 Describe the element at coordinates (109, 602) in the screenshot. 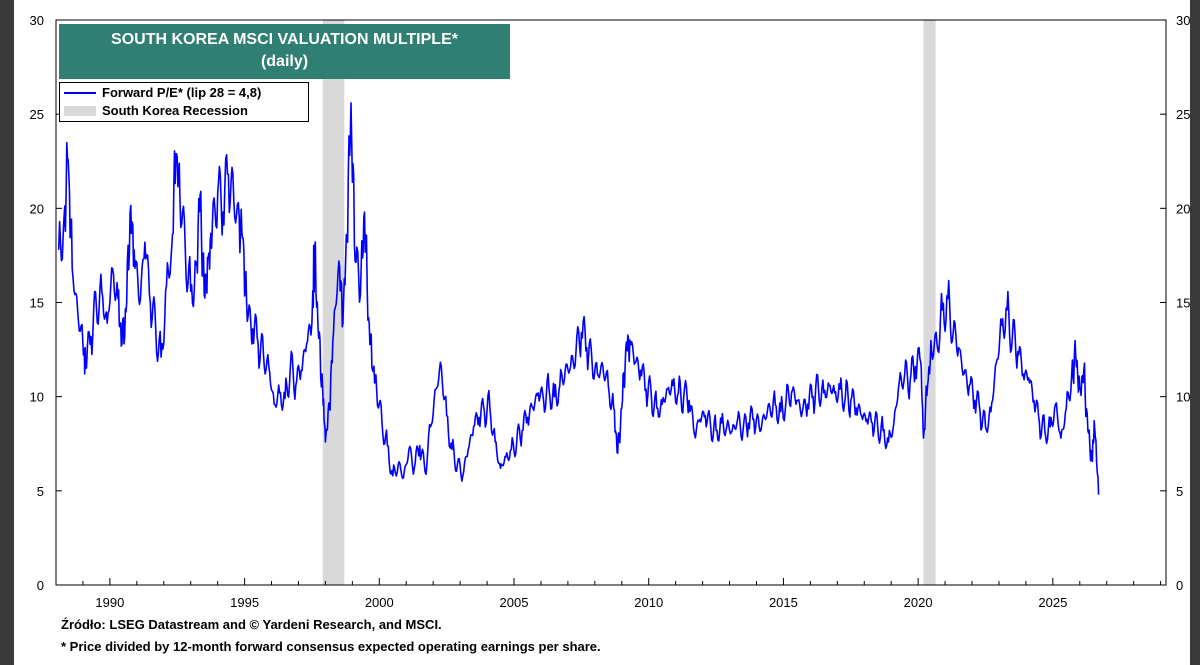

I see `x-tick-label-1990: 1990` at that location.